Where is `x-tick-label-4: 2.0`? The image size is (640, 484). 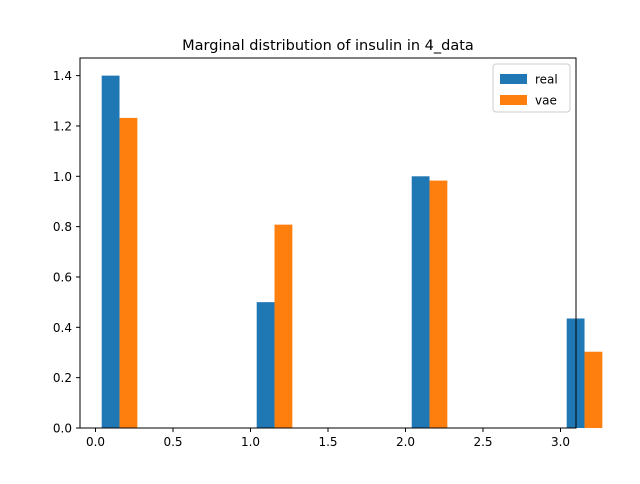
x-tick-label-4: 2.0 is located at coordinates (405, 442).